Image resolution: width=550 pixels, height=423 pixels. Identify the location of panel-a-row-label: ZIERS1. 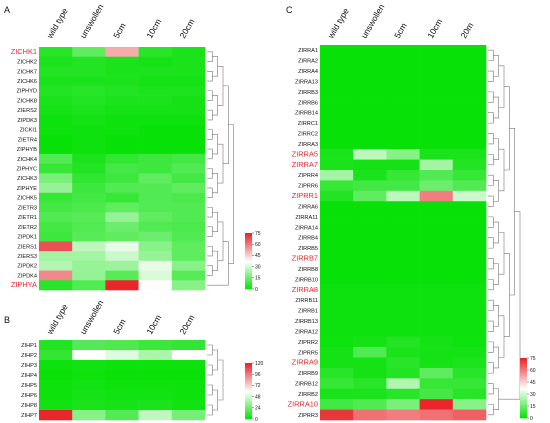
(27, 247).